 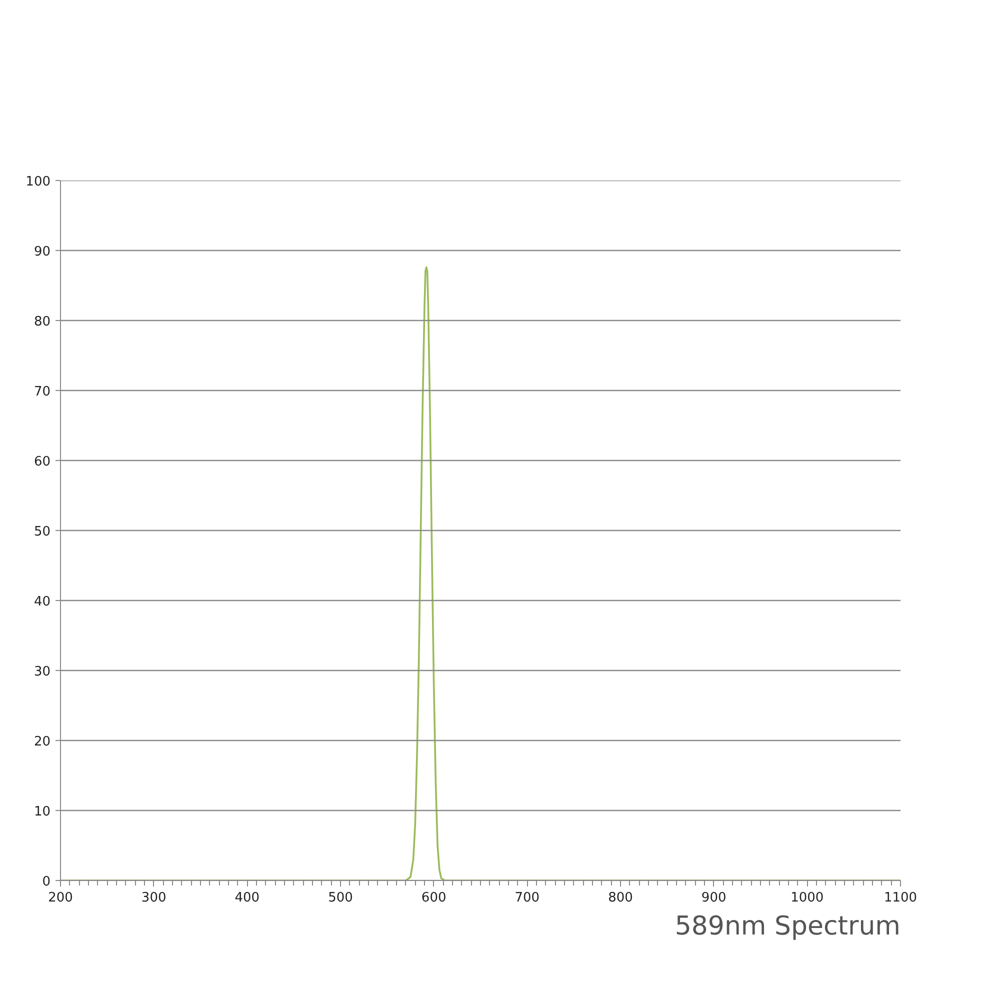 I want to click on x-tick-label: 900, so click(x=713, y=898).